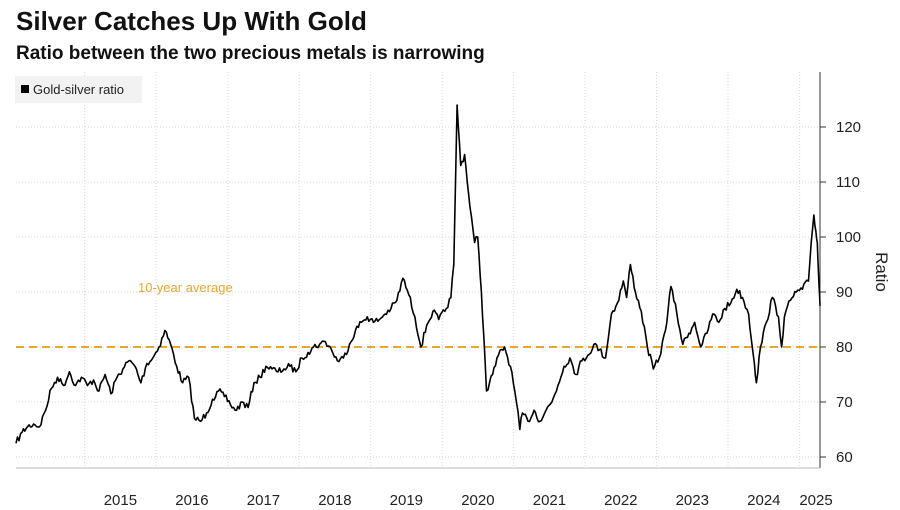  What do you see at coordinates (477, 500) in the screenshot?
I see `x-tick-label: 2020` at bounding box center [477, 500].